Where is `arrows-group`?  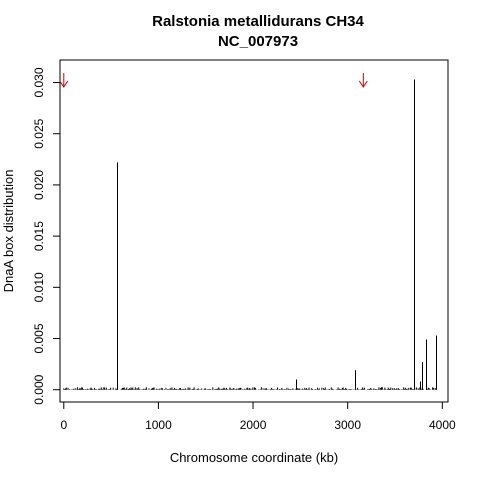
arrows-group is located at coordinates (213, 80).